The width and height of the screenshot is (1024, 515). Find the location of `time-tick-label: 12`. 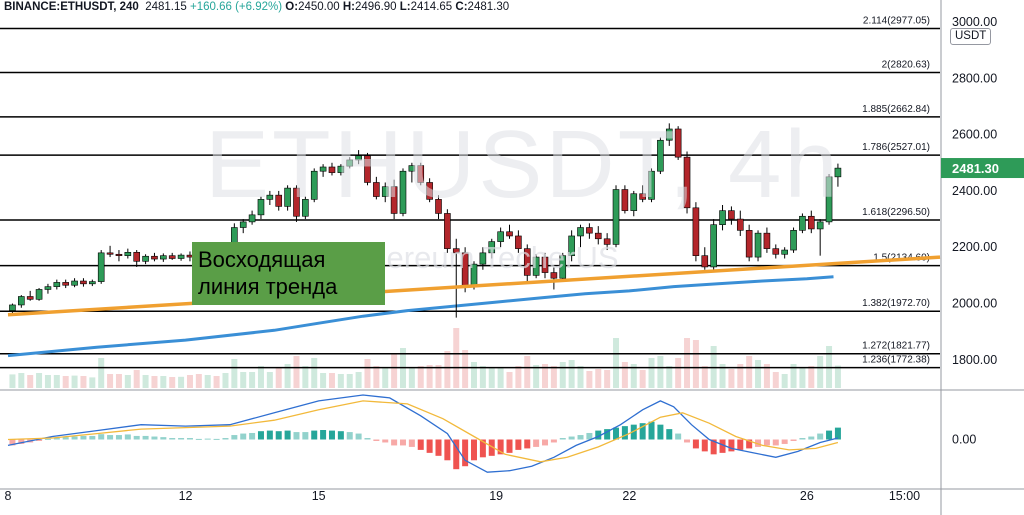

time-tick-label: 12 is located at coordinates (186, 496).